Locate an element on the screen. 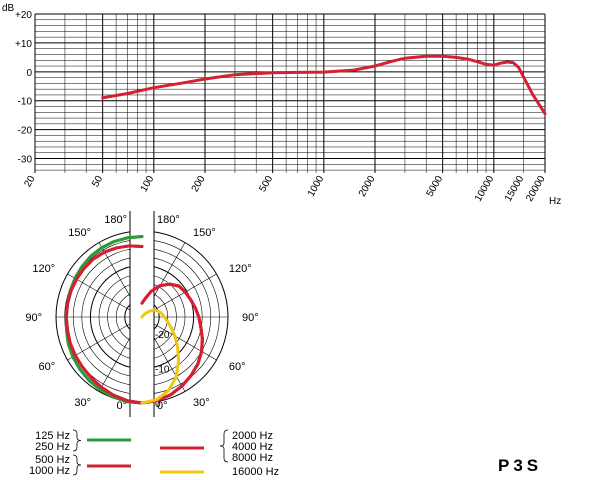 This screenshot has width=600, height=480. polar-db-label: -20 is located at coordinates (162, 335).